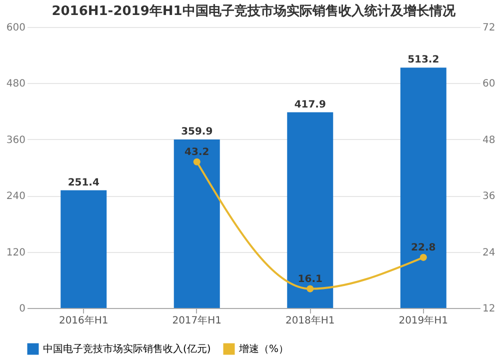  What do you see at coordinates (84, 182) in the screenshot?
I see `data-label: 251.4` at bounding box center [84, 182].